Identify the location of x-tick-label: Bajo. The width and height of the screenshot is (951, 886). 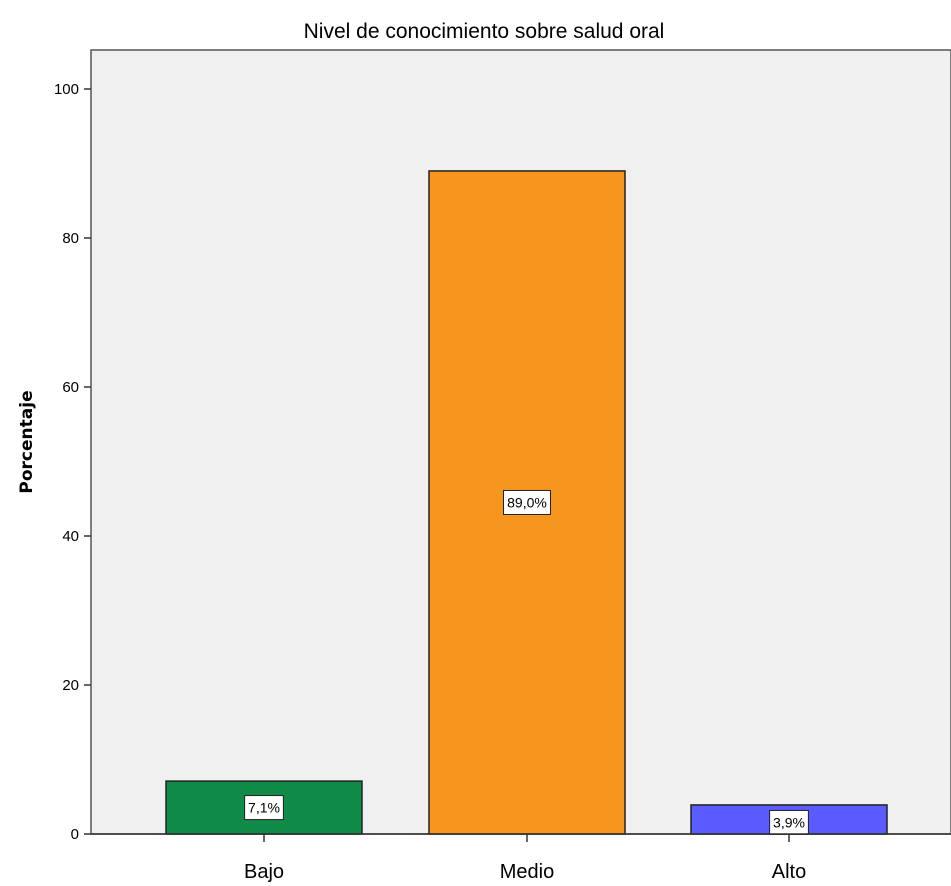
(264, 872).